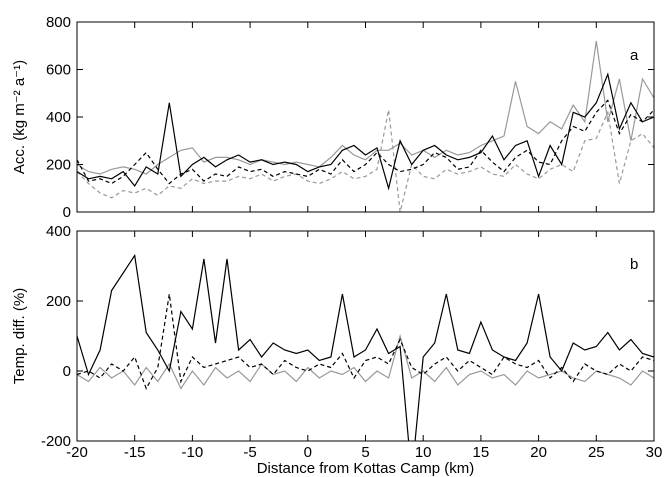 Image resolution: width=664 pixels, height=477 pixels. Describe the element at coordinates (366, 468) in the screenshot. I see `x-axis-label: Distance from Kottas Camp (km)` at that location.